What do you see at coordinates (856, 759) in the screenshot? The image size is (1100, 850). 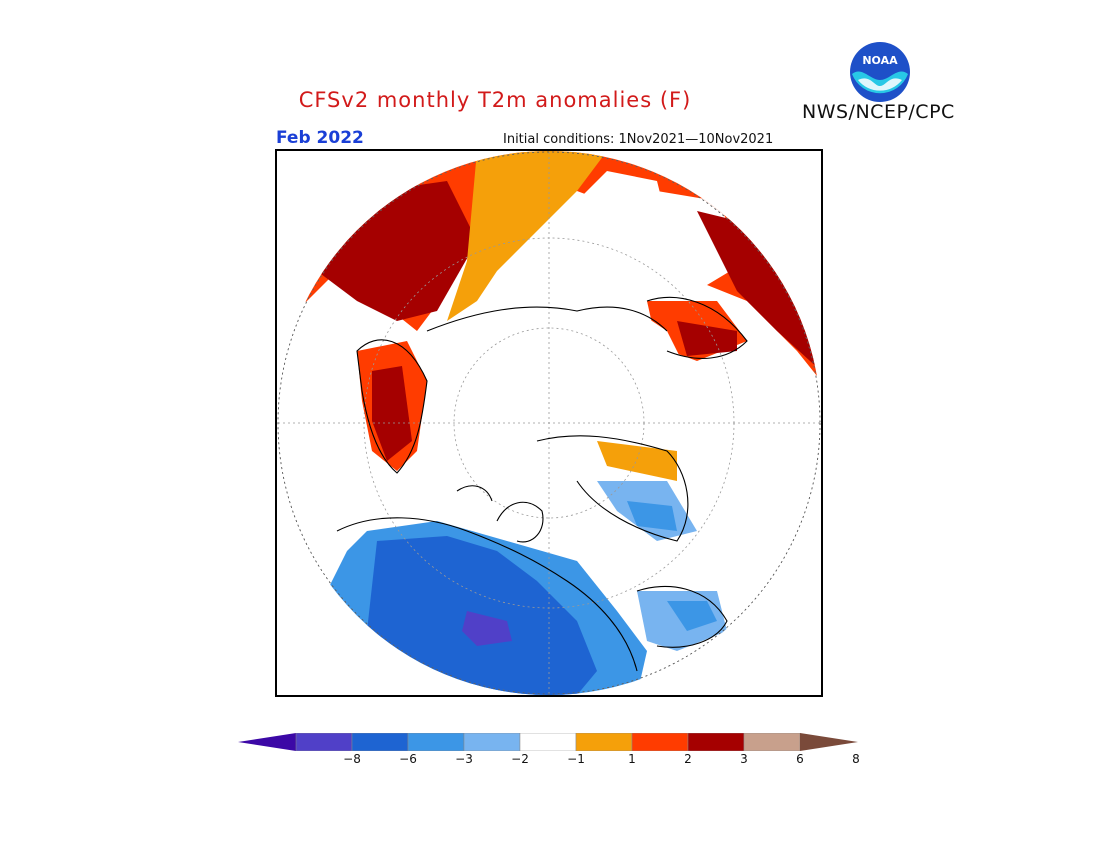 I see `colorbar-tick-label: 8` at bounding box center [856, 759].